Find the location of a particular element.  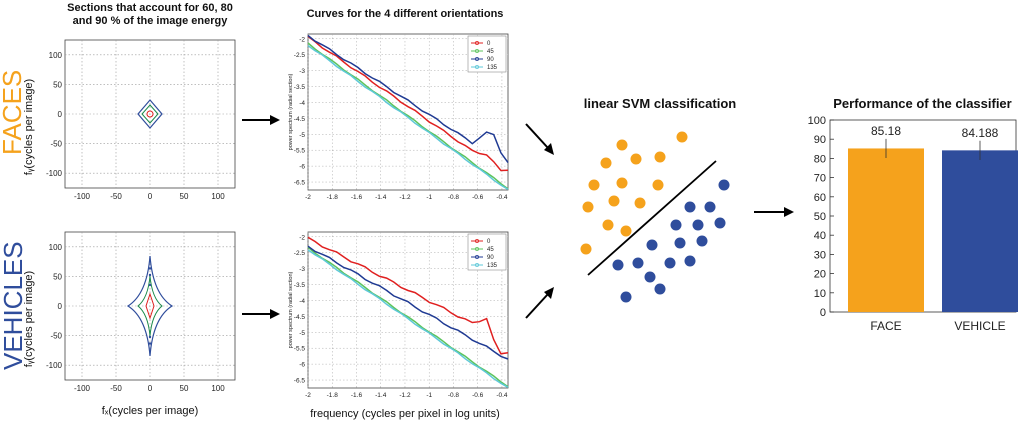

x-tick-label: -1.2 is located at coordinates (405, 197).